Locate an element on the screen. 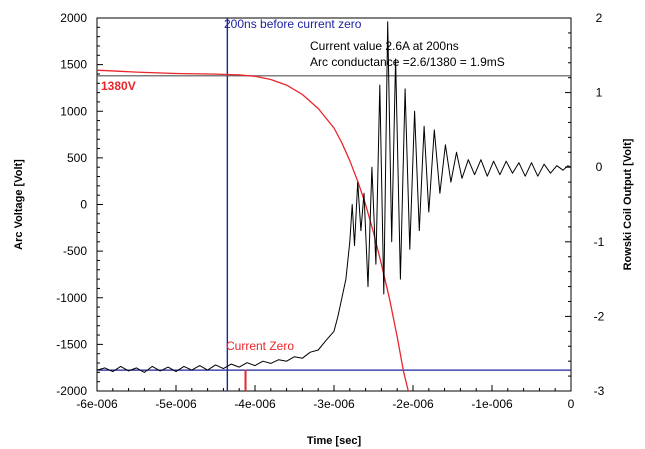  annotation-current-value: Current value 2.6A at 200ns is located at coordinates (384, 46).